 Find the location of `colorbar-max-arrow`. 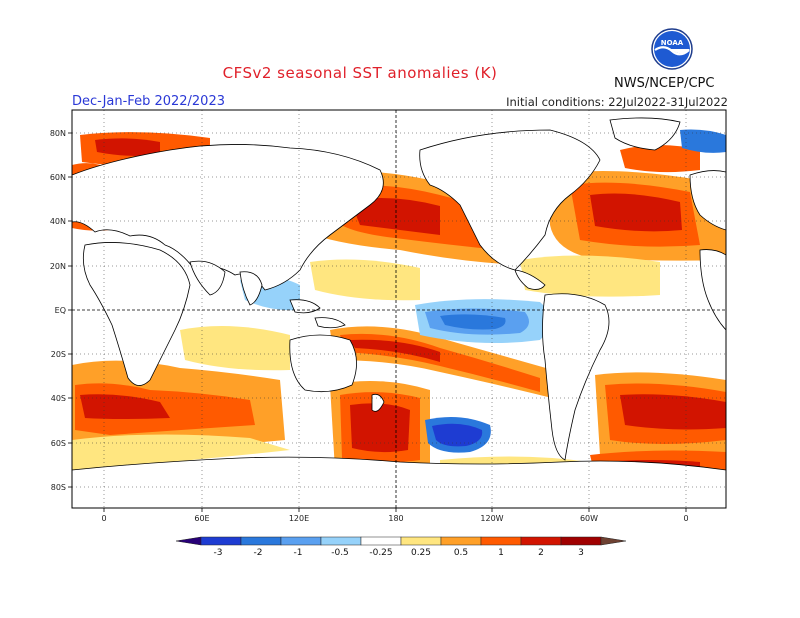

colorbar-max-arrow is located at coordinates (613, 541).